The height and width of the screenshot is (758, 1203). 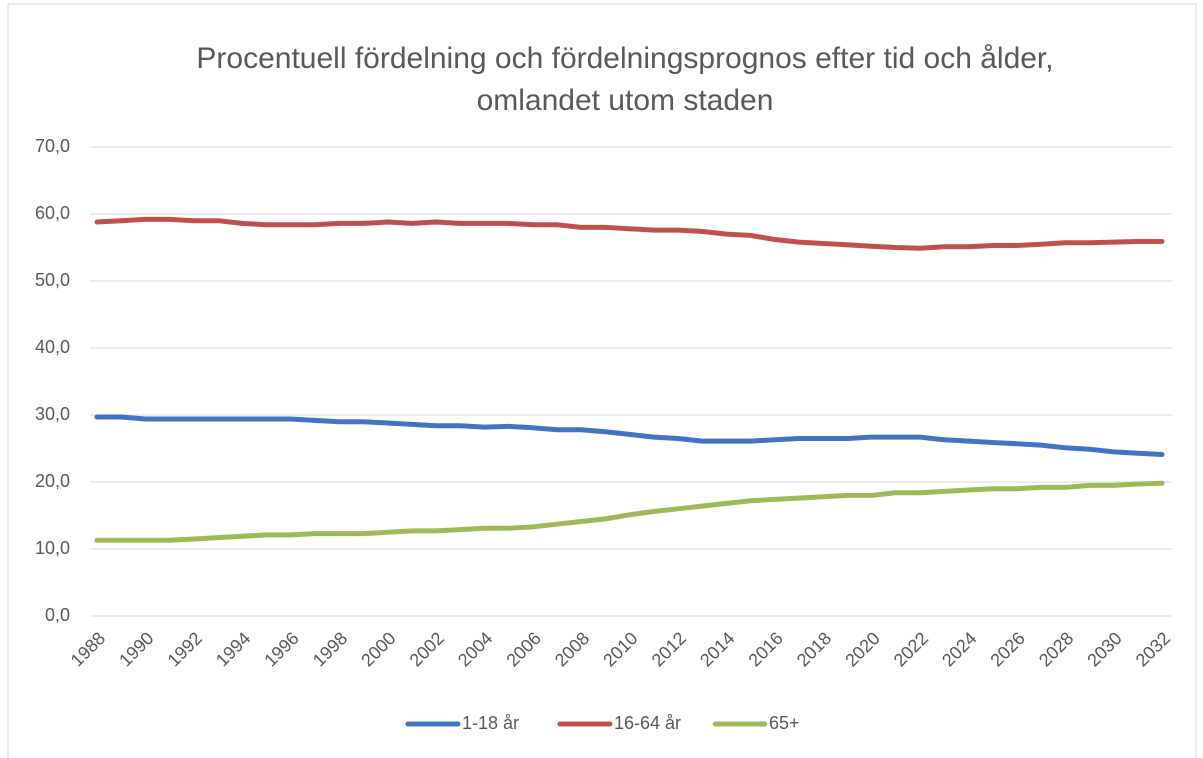 What do you see at coordinates (52, 347) in the screenshot?
I see `y-tick-label: 40,0` at bounding box center [52, 347].